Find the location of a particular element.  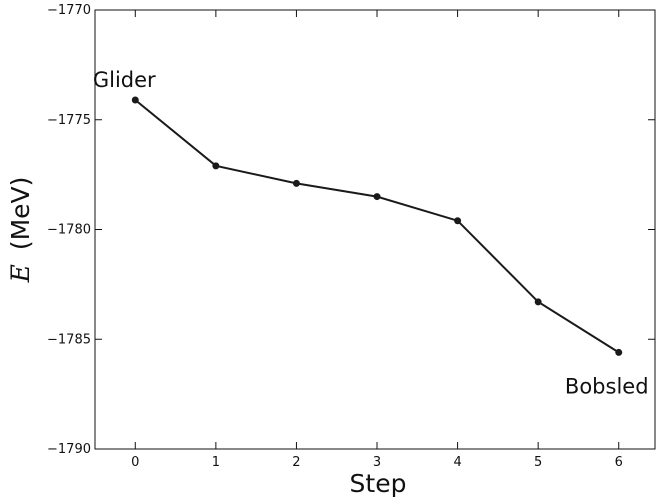

x-tick-label: 4 is located at coordinates (457, 462).